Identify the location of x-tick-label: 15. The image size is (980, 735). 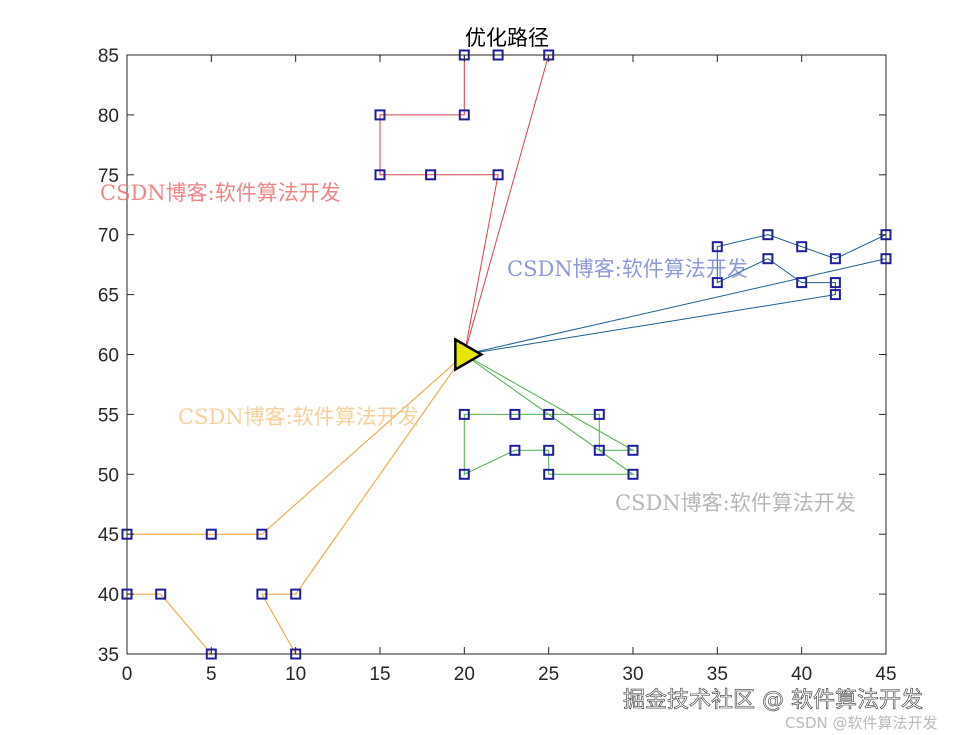
(379, 674).